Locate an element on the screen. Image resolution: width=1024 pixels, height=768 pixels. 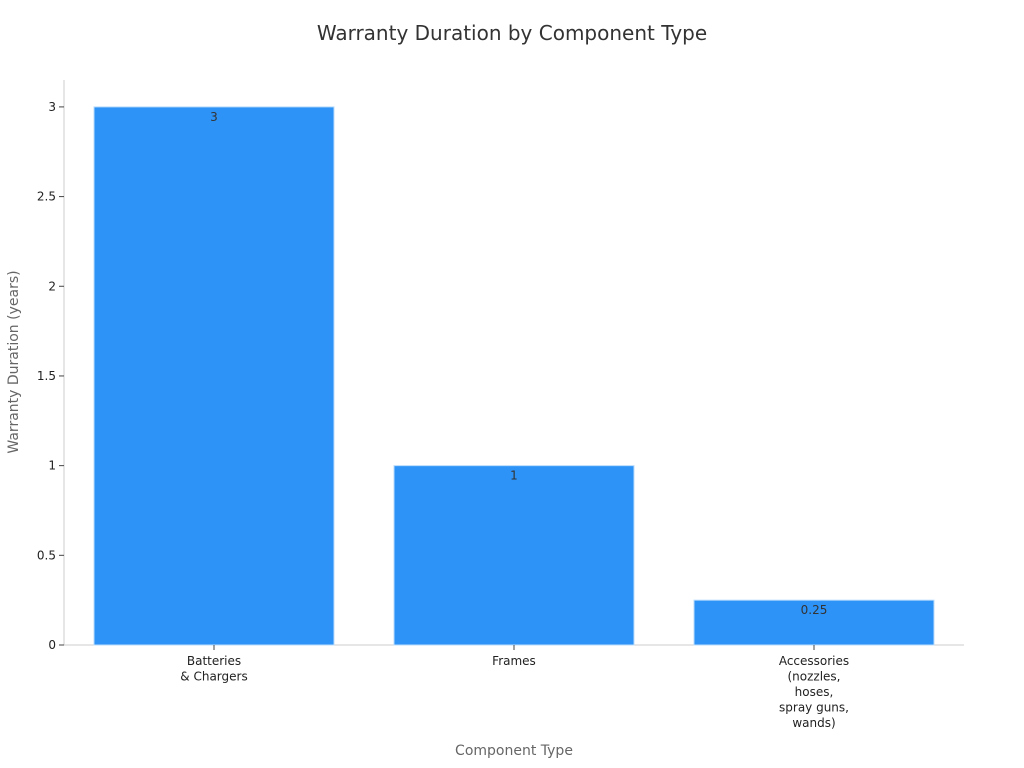
x-tick-label: wands) is located at coordinates (813, 723).